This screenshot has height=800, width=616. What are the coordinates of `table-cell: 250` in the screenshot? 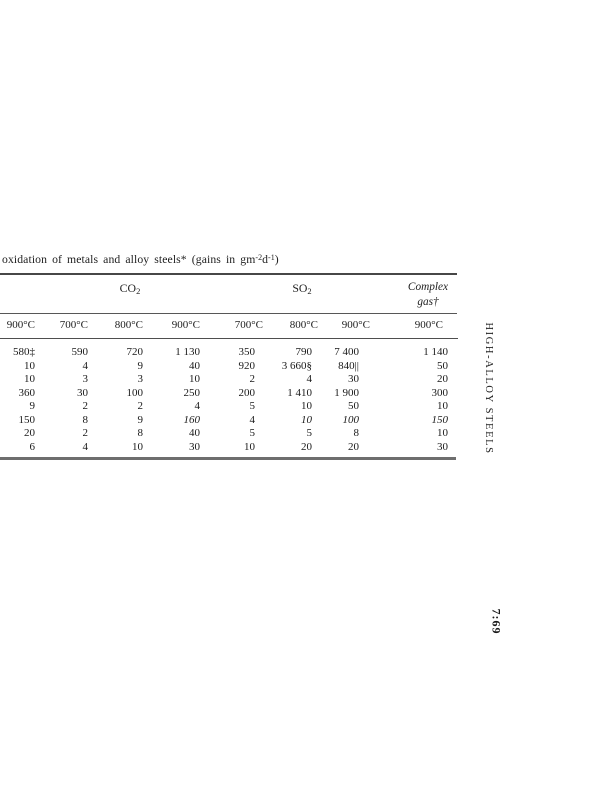 It's located at (192, 392).